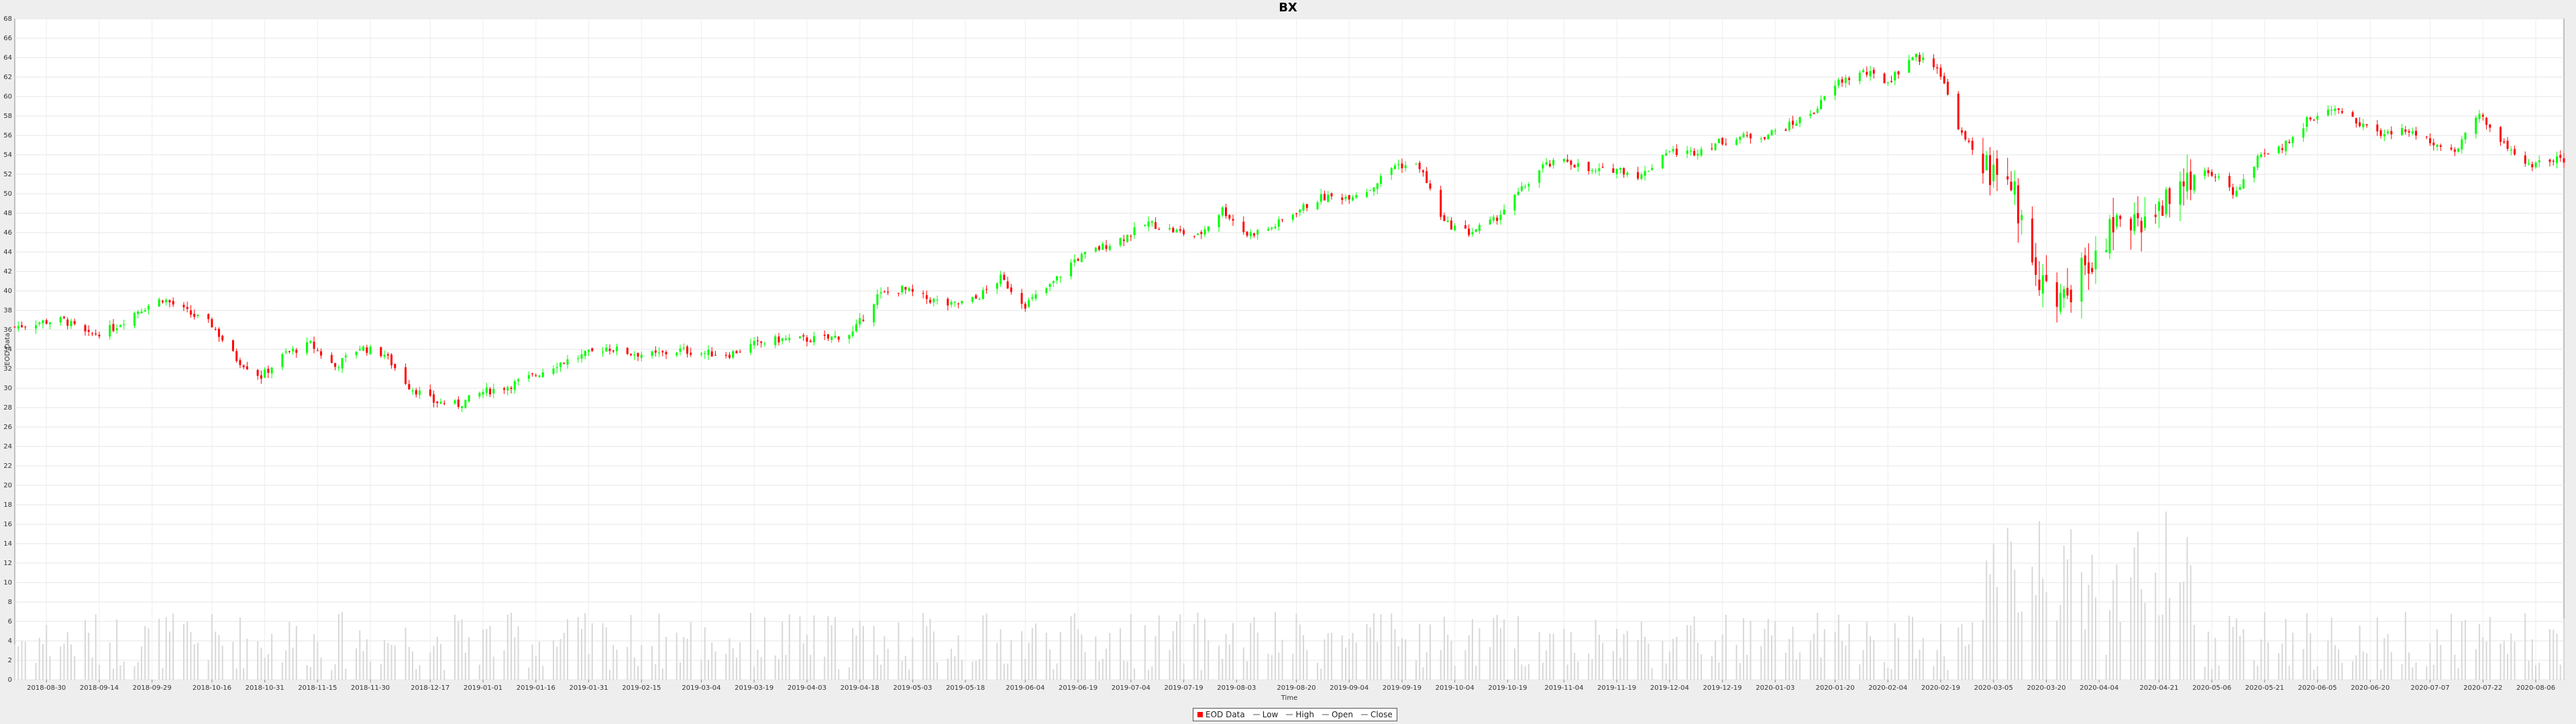 The width and height of the screenshot is (2576, 724). I want to click on legend-item: EOD Data, so click(1221, 715).